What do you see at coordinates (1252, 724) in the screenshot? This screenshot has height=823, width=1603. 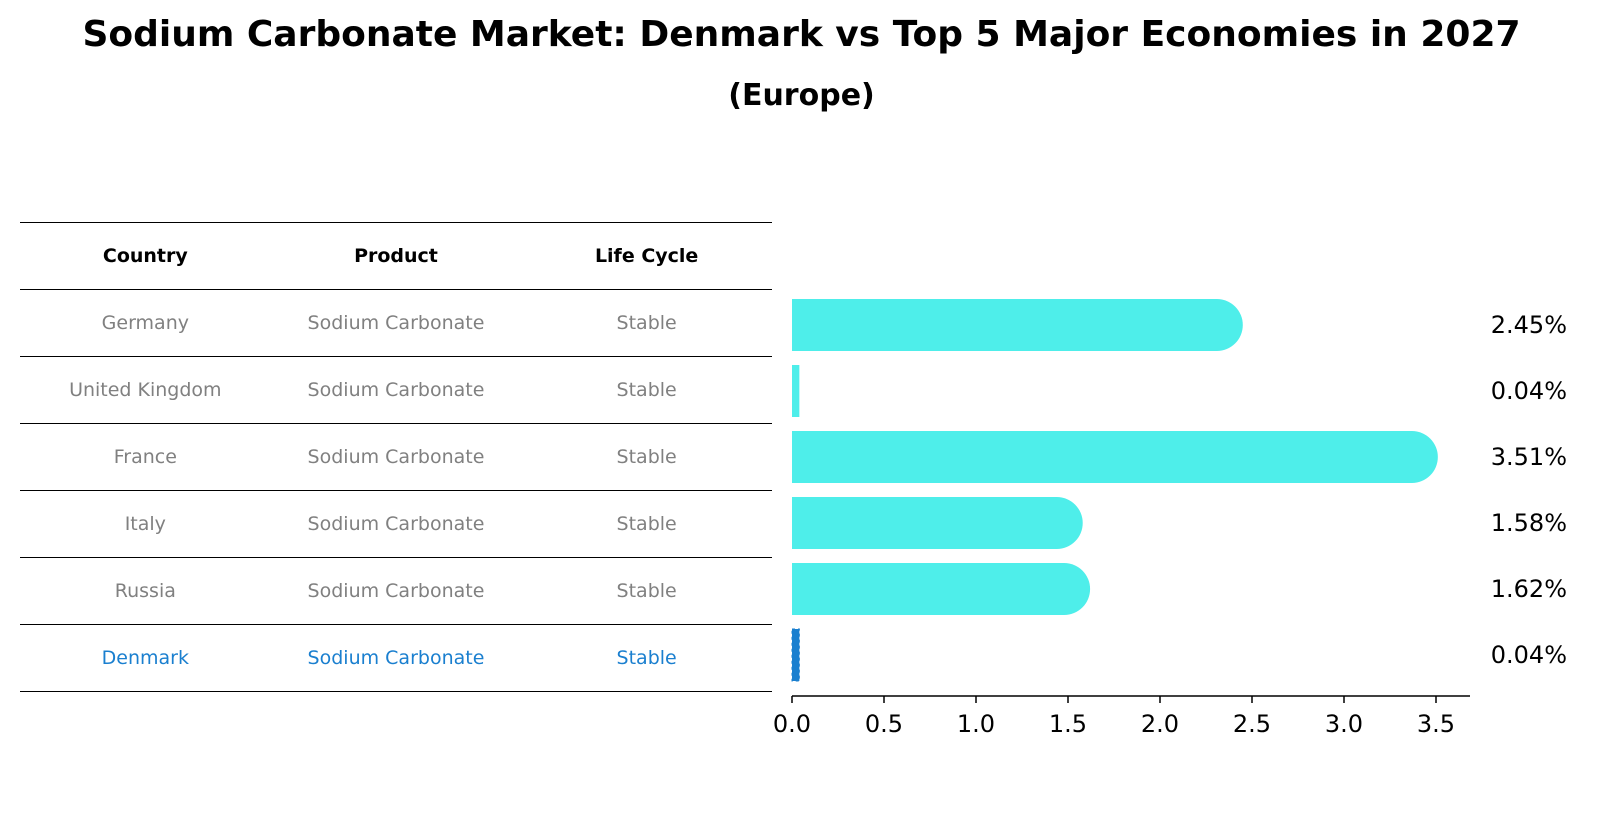 I see `x-tick-label: 2.5` at bounding box center [1252, 724].